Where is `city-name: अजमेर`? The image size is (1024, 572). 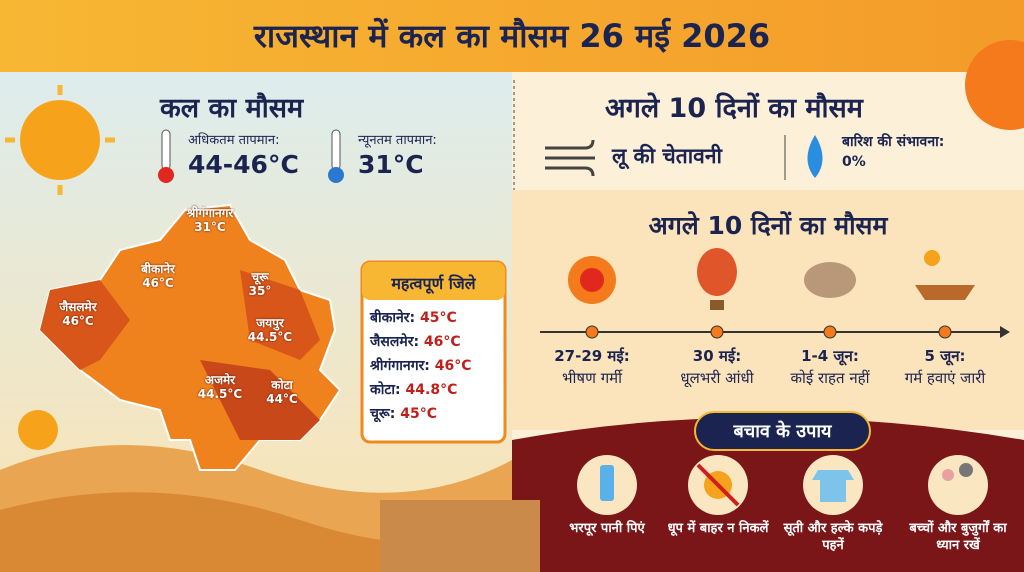 city-name: अजमेर is located at coordinates (220, 380).